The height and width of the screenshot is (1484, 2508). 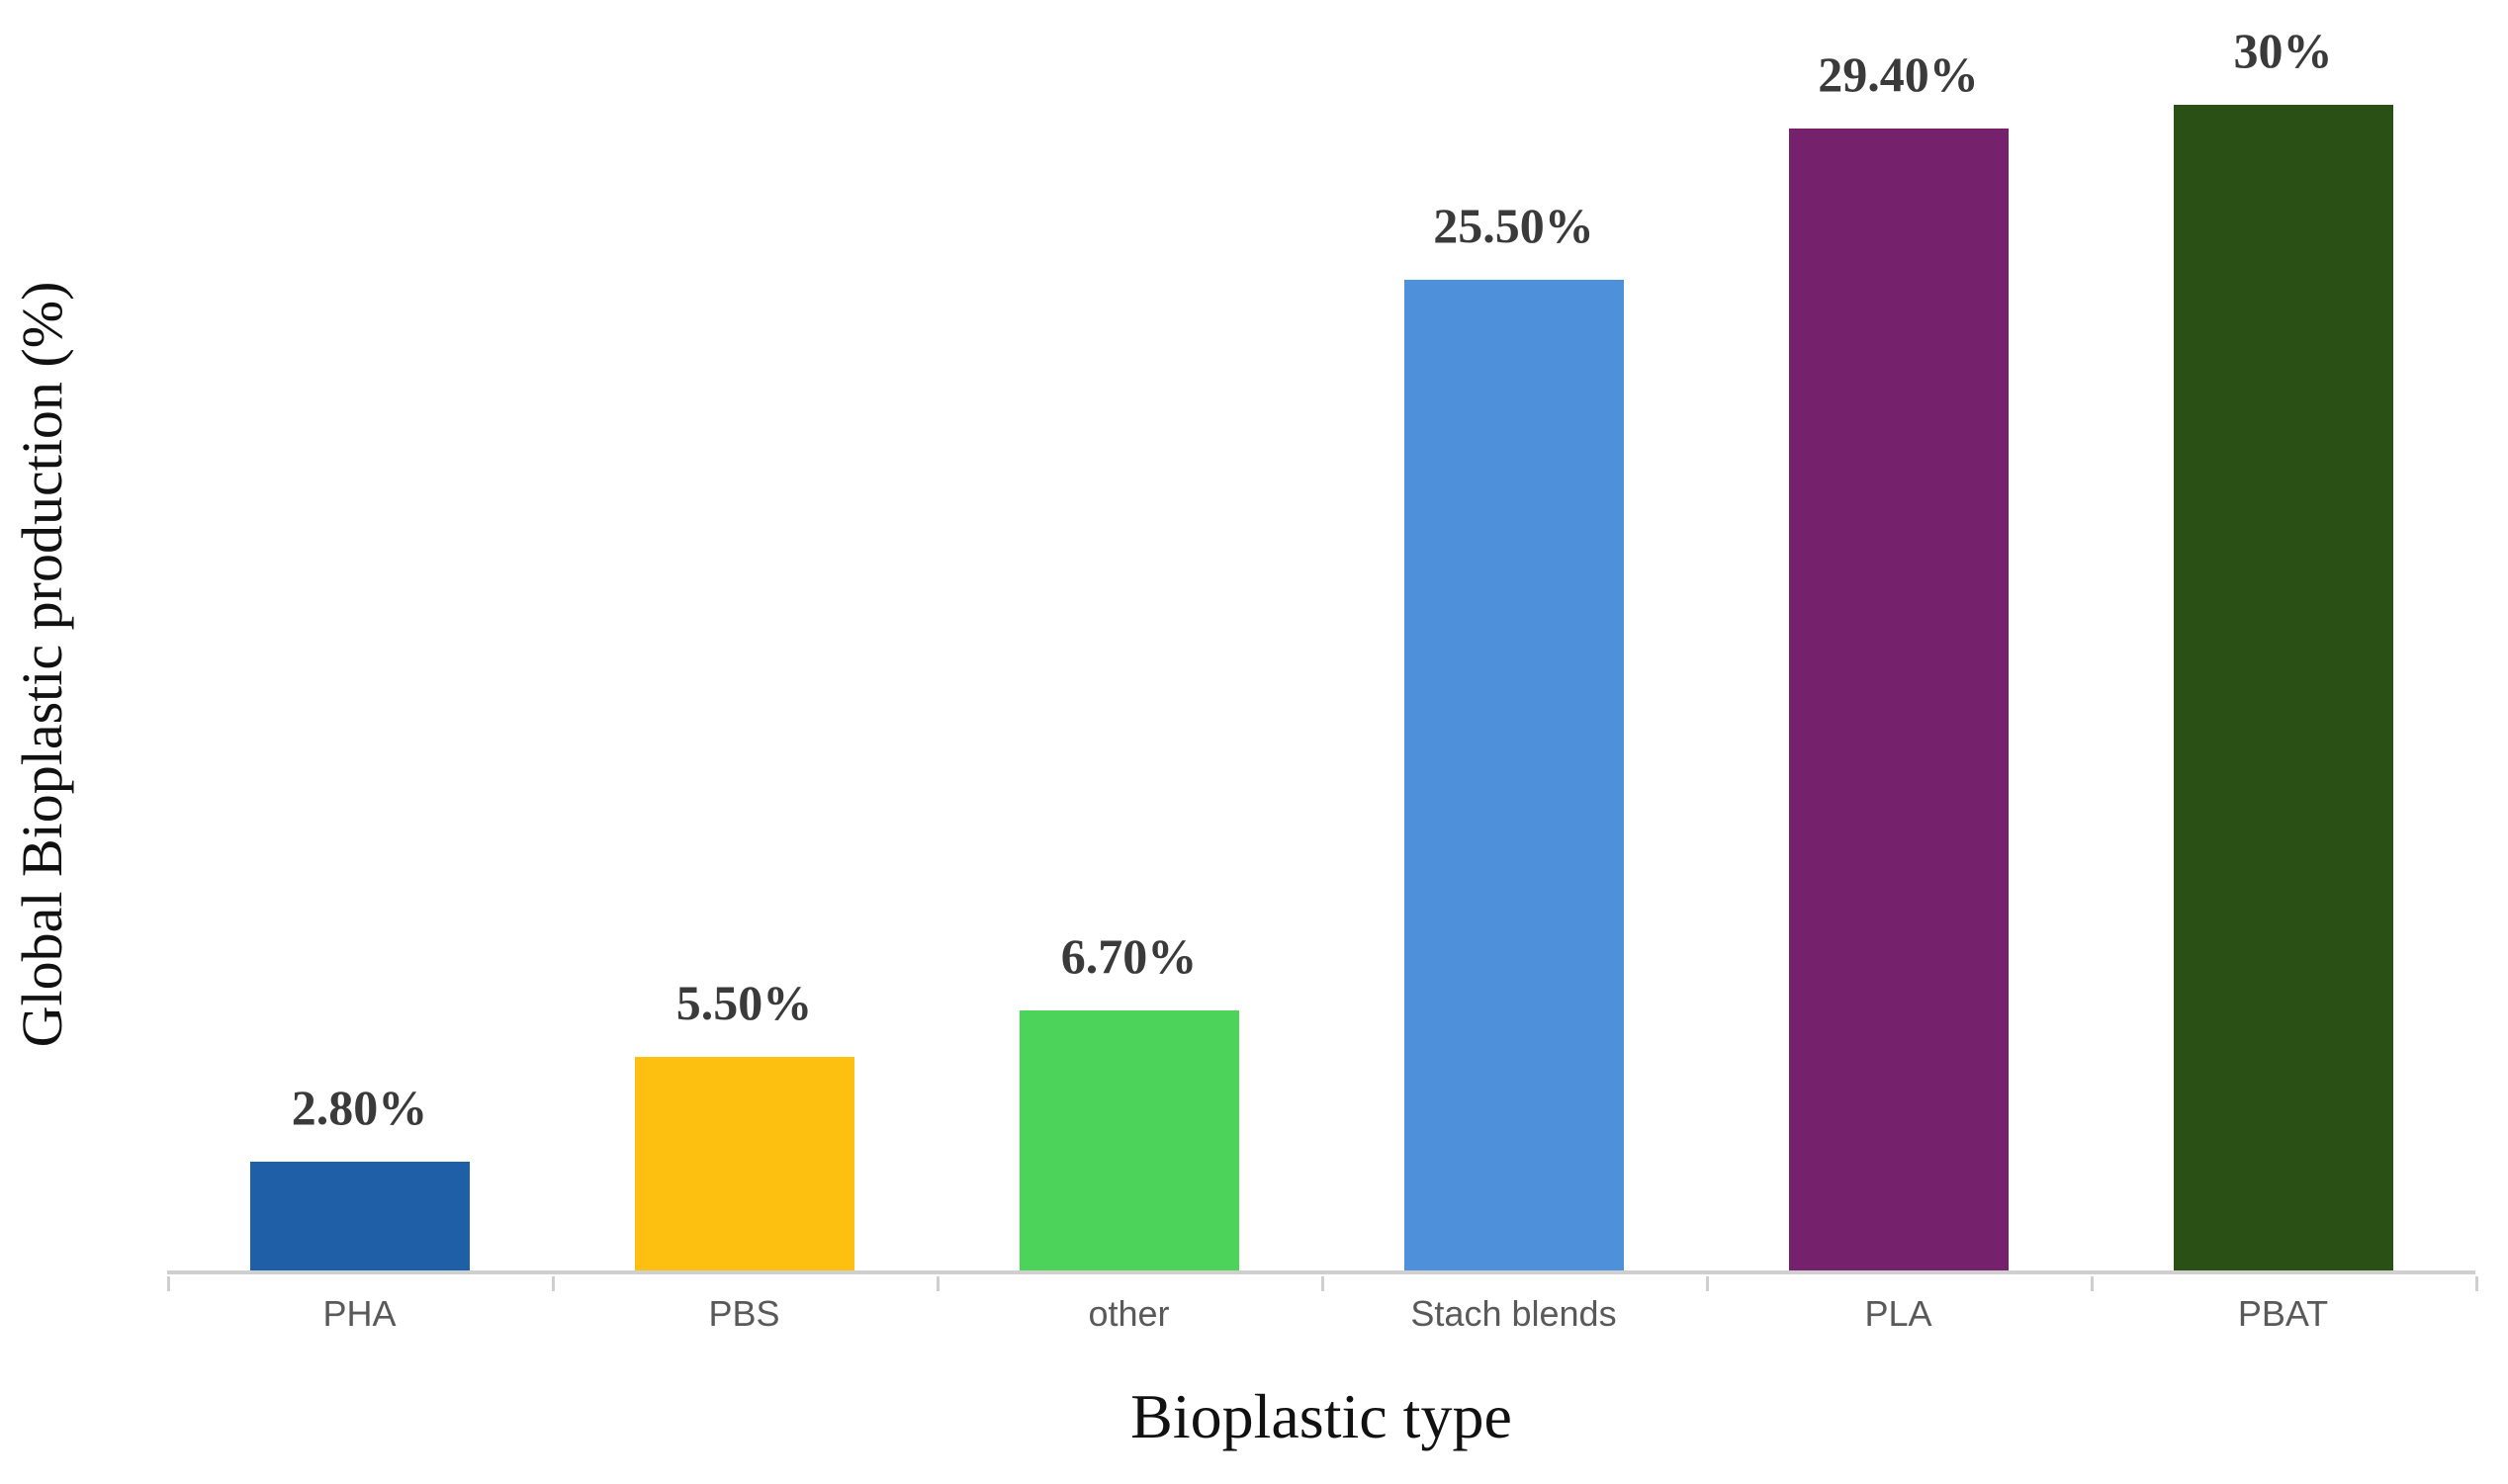 What do you see at coordinates (1898, 74) in the screenshot?
I see `bar-value-label: 29.40%` at bounding box center [1898, 74].